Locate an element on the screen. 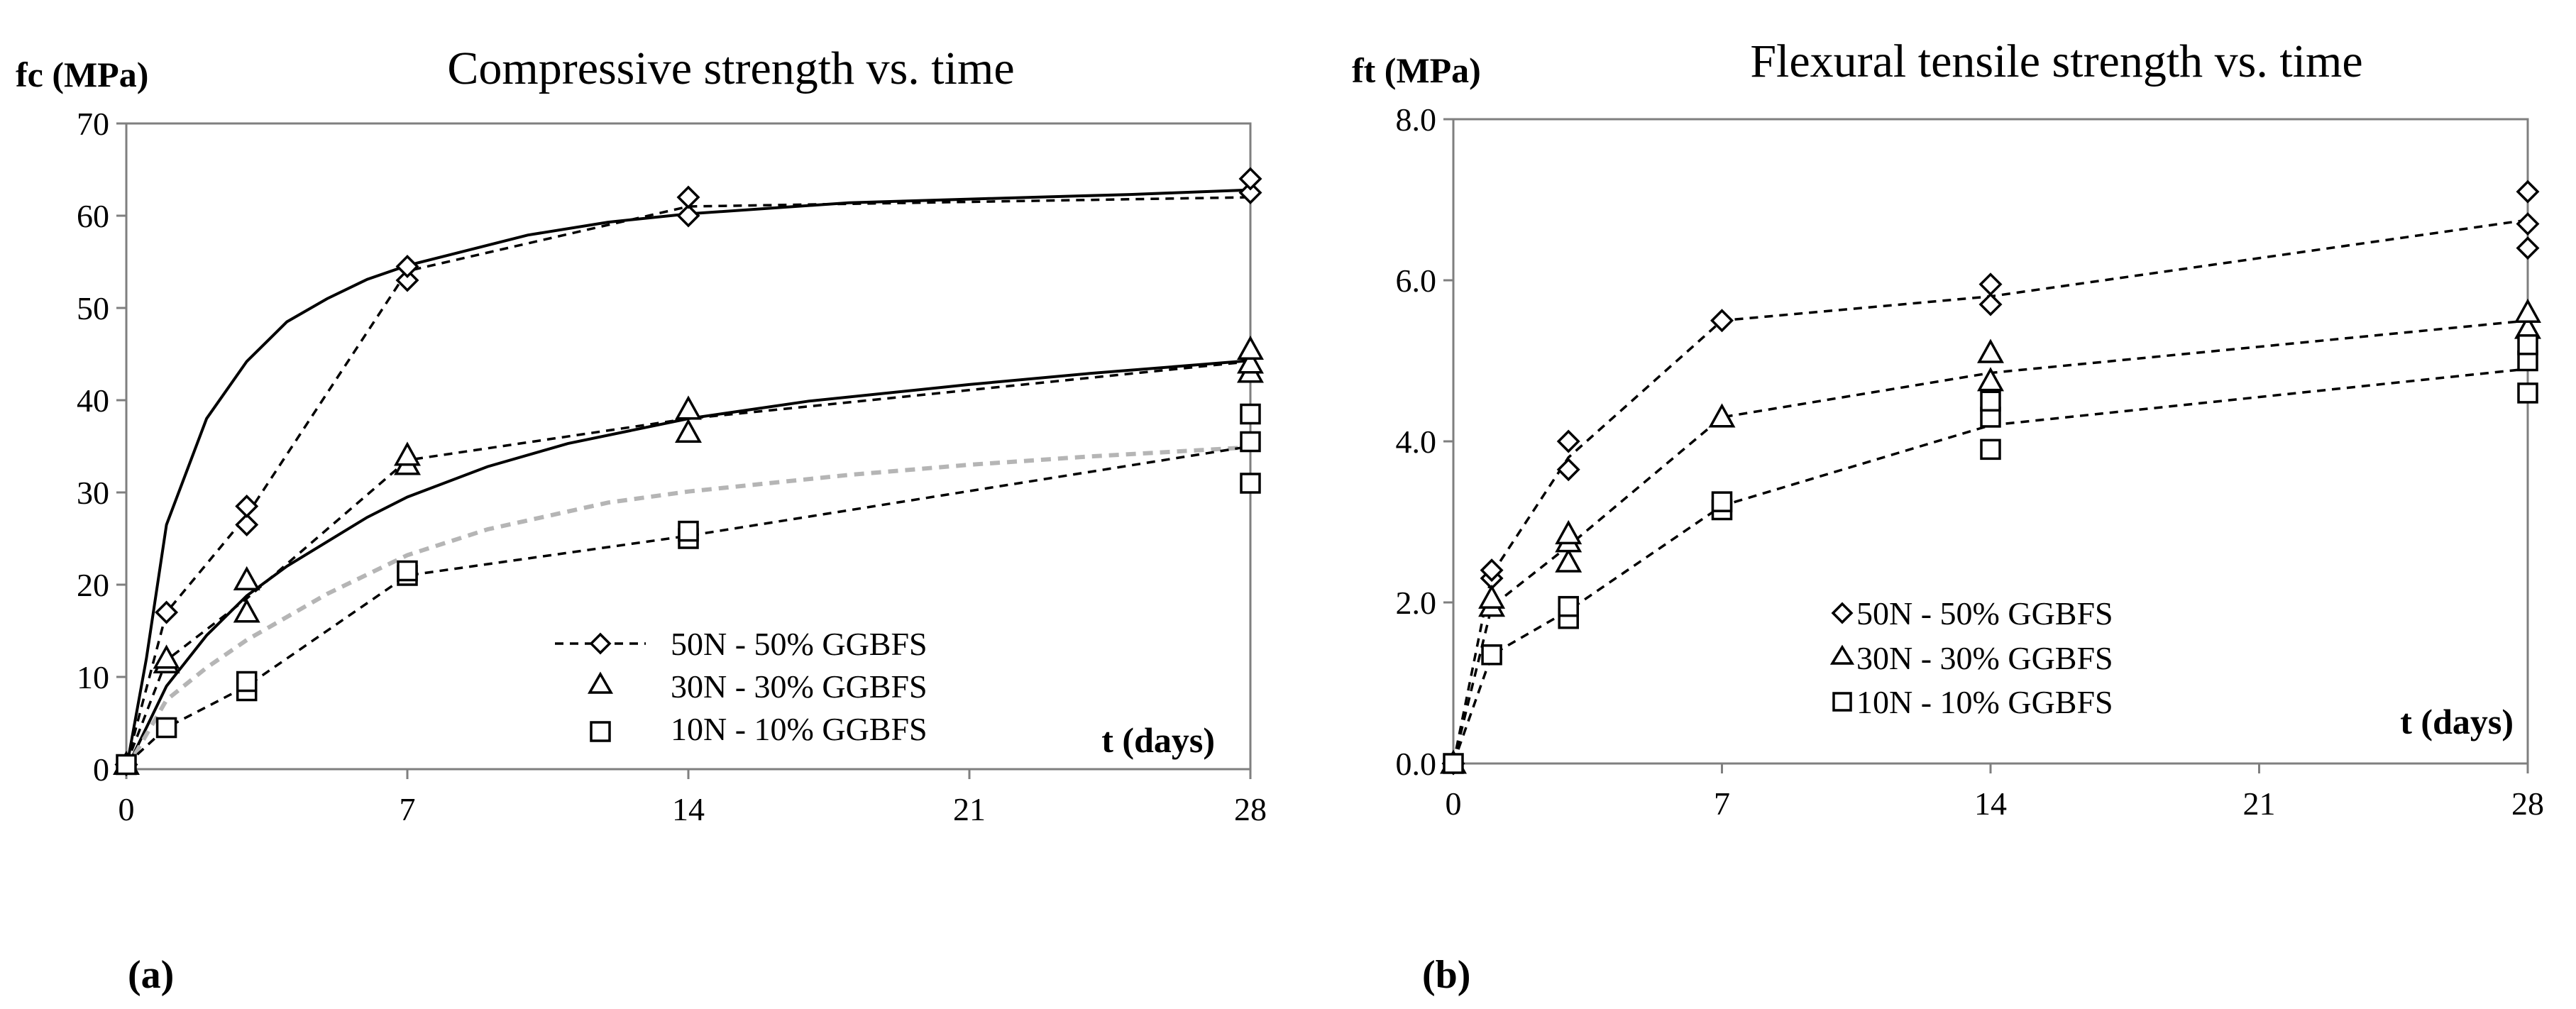  chart-b-ytick-label: 2.0 is located at coordinates (1416, 603).